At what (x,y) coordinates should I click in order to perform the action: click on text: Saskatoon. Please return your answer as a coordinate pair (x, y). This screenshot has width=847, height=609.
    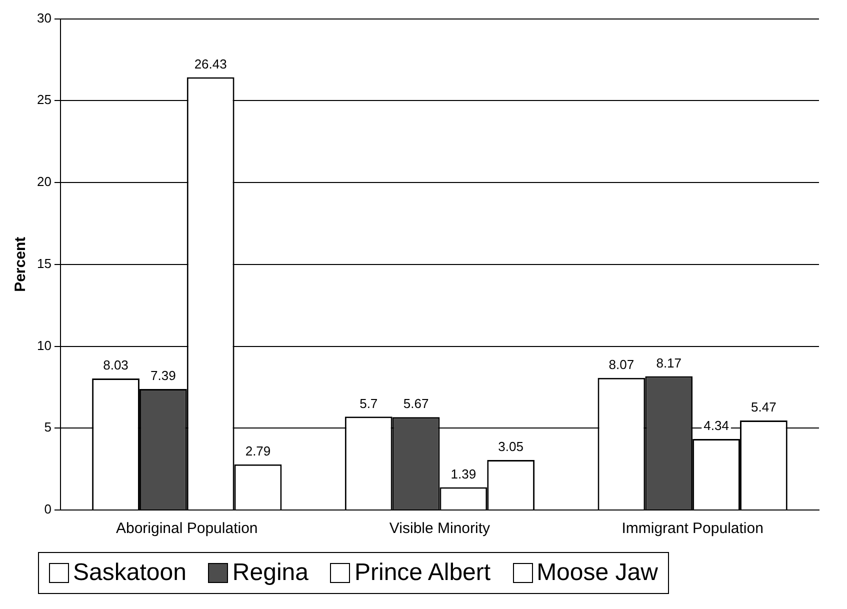
    Looking at the image, I should click on (129, 573).